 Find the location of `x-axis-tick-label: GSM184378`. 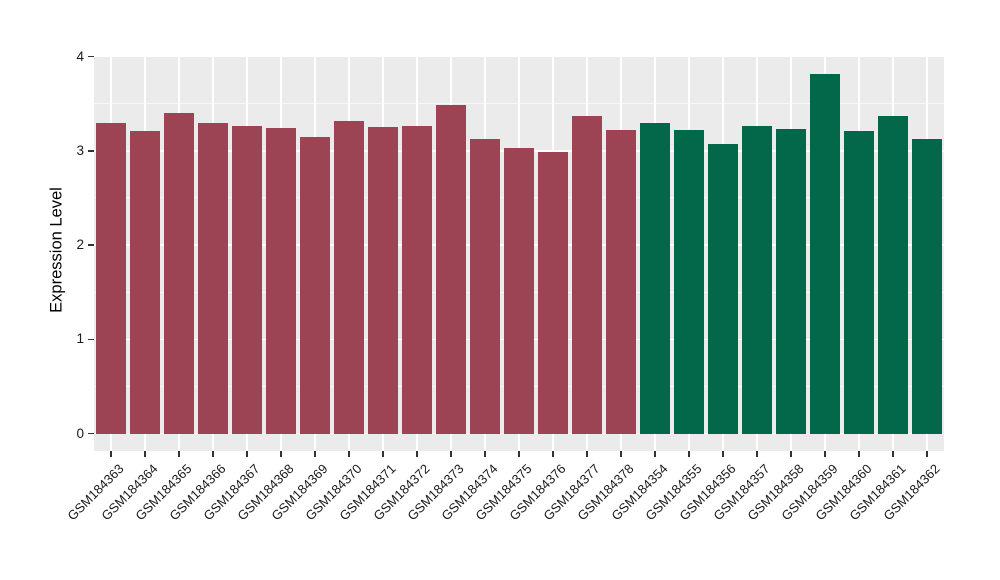

x-axis-tick-label: GSM184378 is located at coordinates (605, 492).